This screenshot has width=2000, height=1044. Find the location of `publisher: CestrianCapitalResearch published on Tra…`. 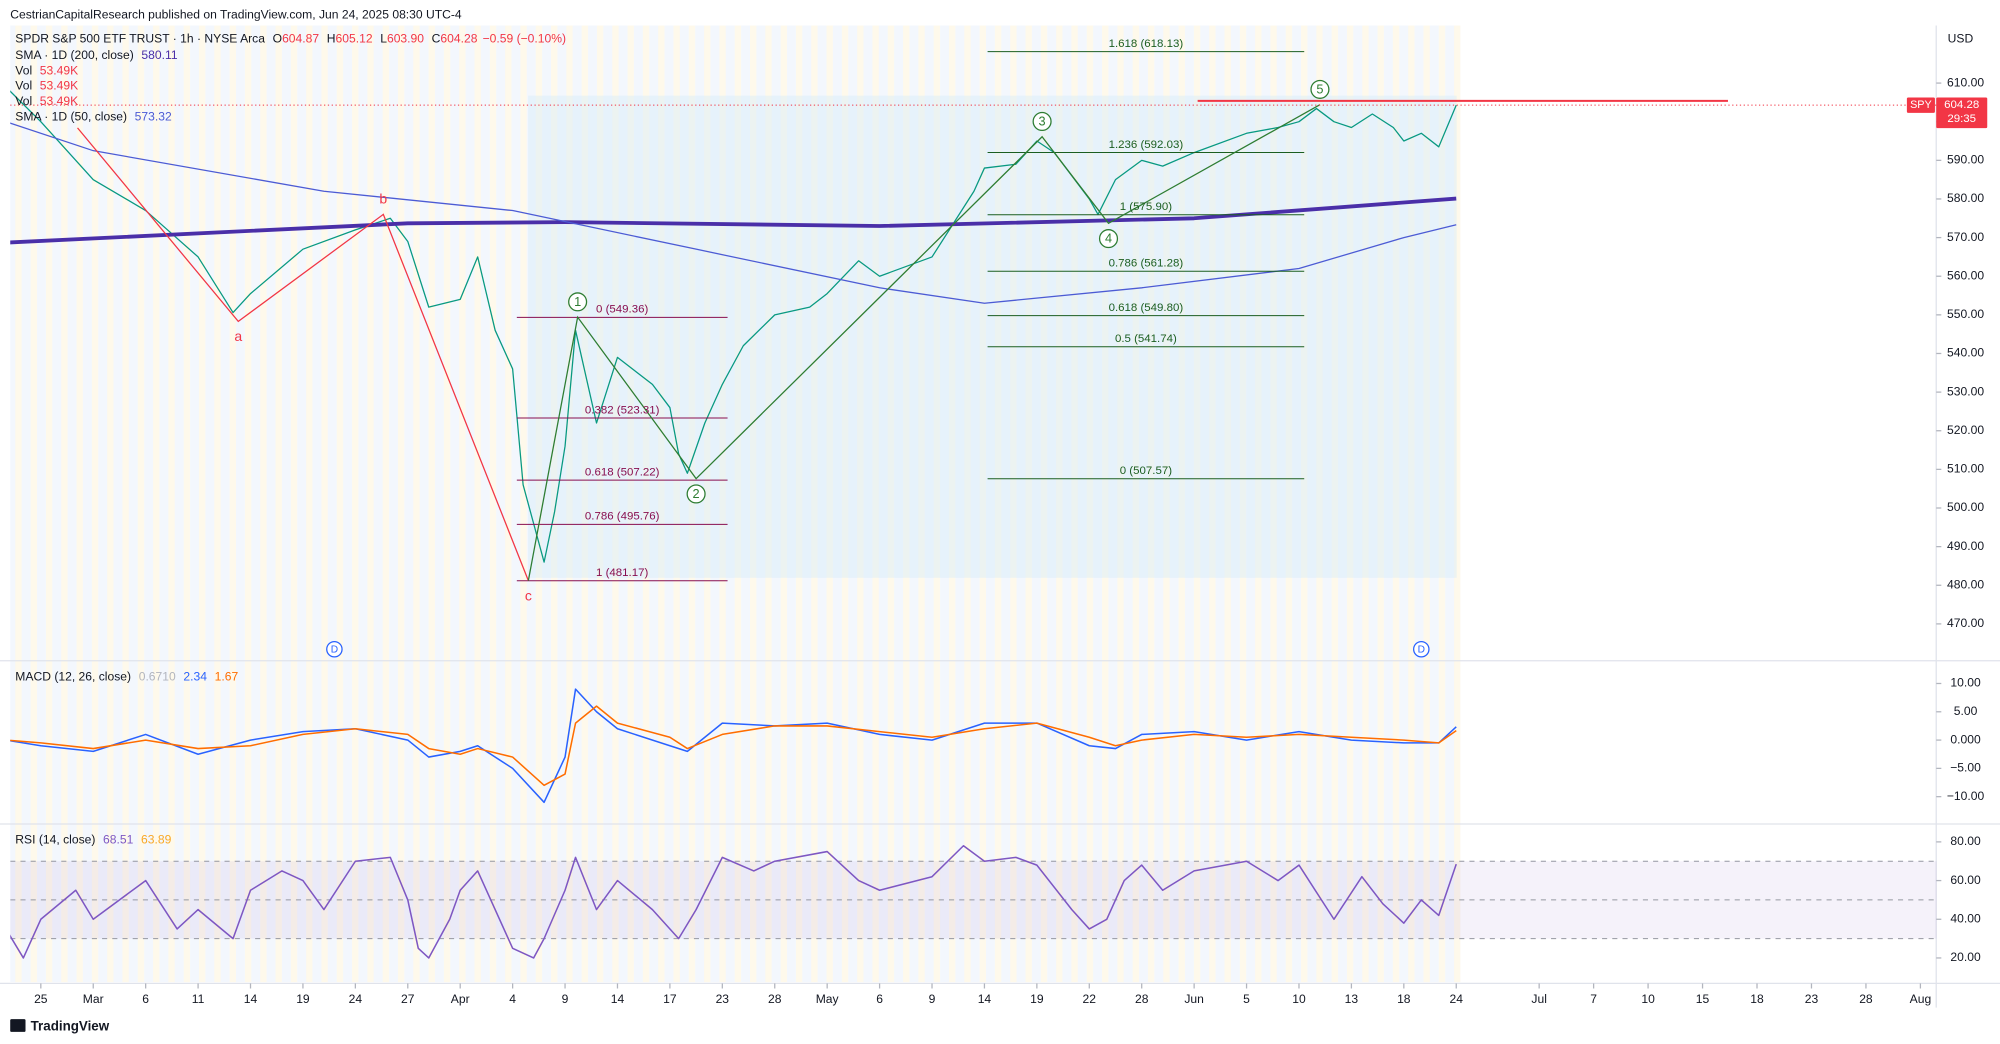

publisher: CestrianCapitalResearch published on Tra… is located at coordinates (236, 15).